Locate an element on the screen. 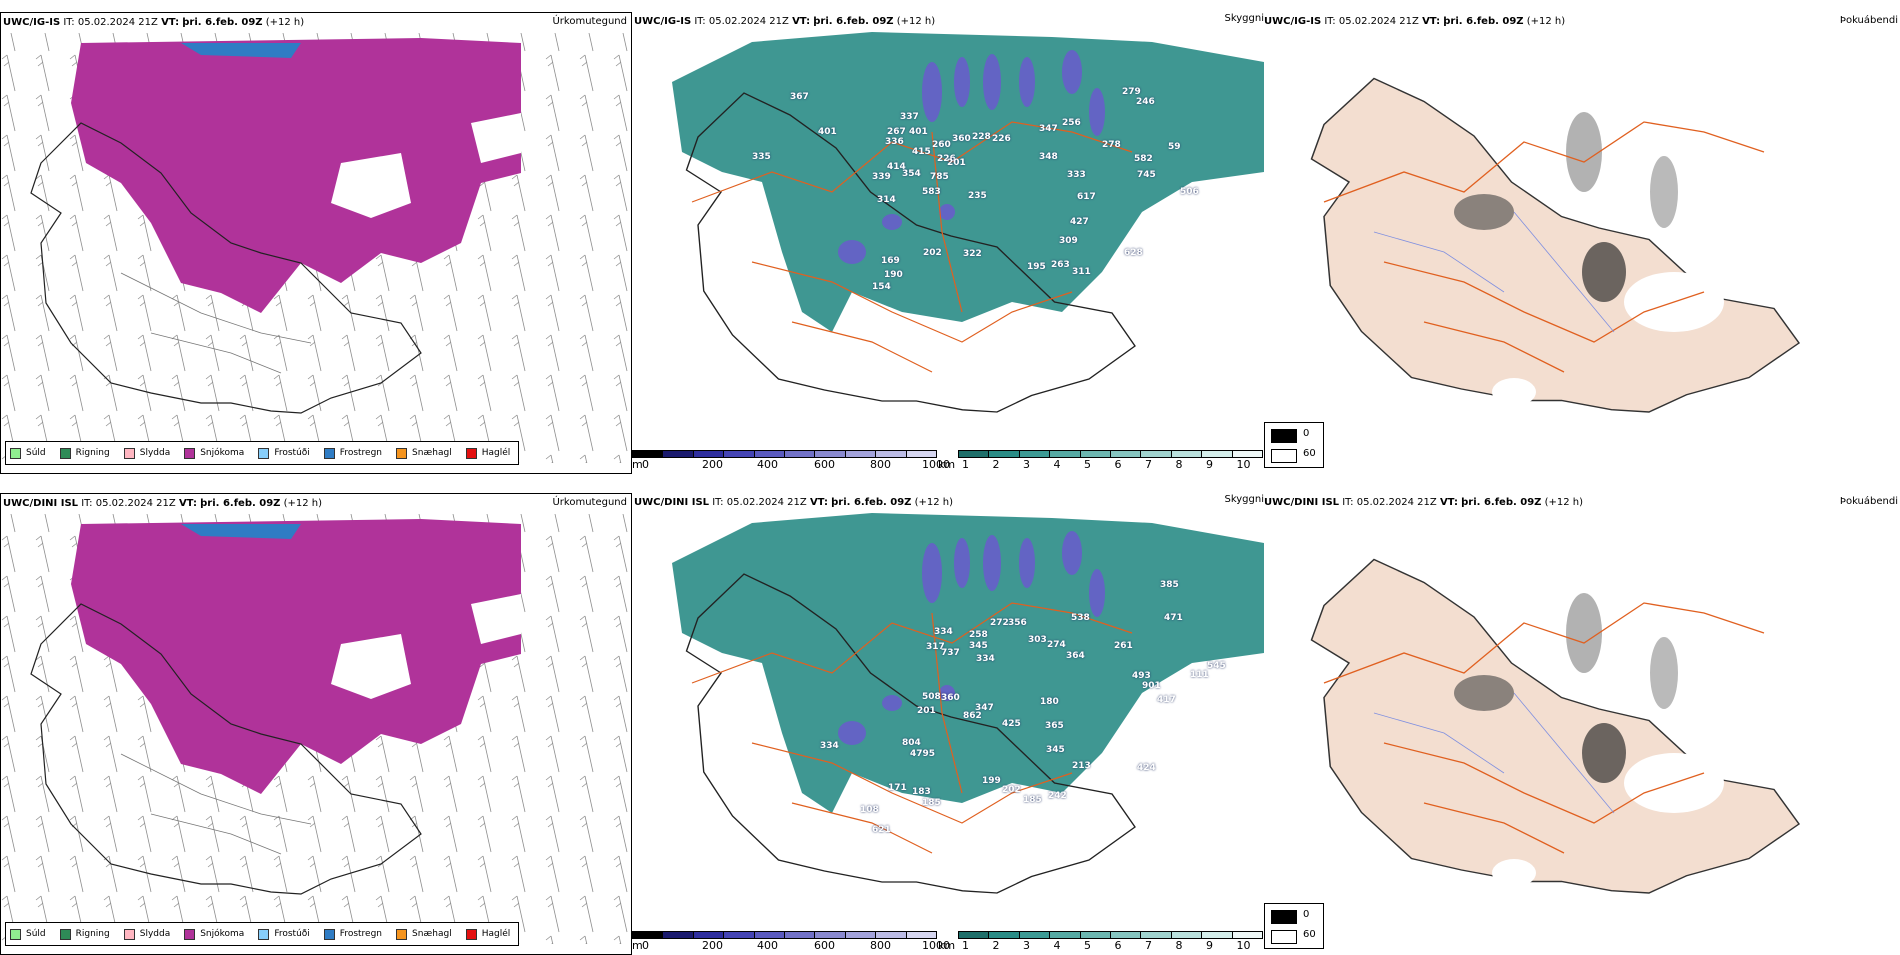  visibility-value: 278 is located at coordinates (1111, 145).